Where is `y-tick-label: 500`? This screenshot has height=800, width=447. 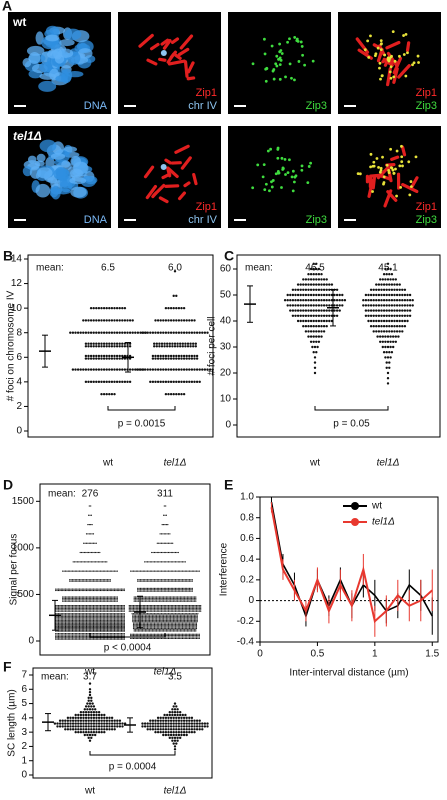
y-tick-label: 500 is located at coordinates (25, 594).